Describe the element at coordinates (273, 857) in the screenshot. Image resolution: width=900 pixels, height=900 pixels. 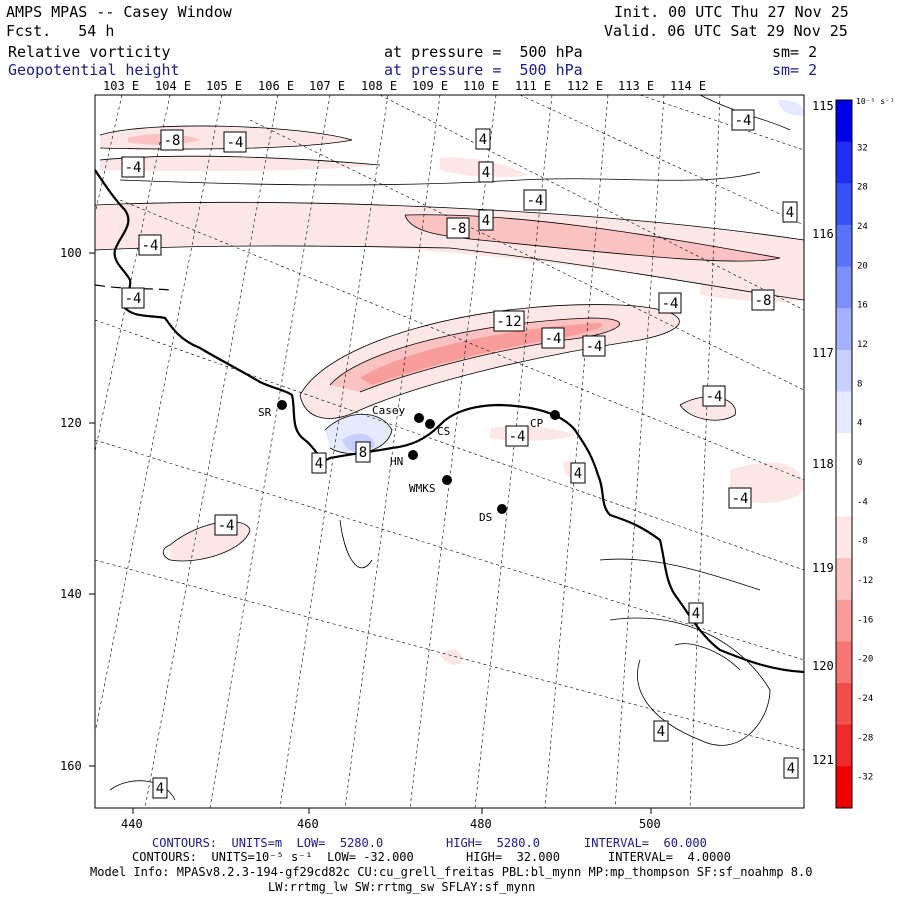
I see `footer-contour2-low: CONTOURS: UNITS=10⁻⁵ s⁻¹ LOW= -32.000` at that location.